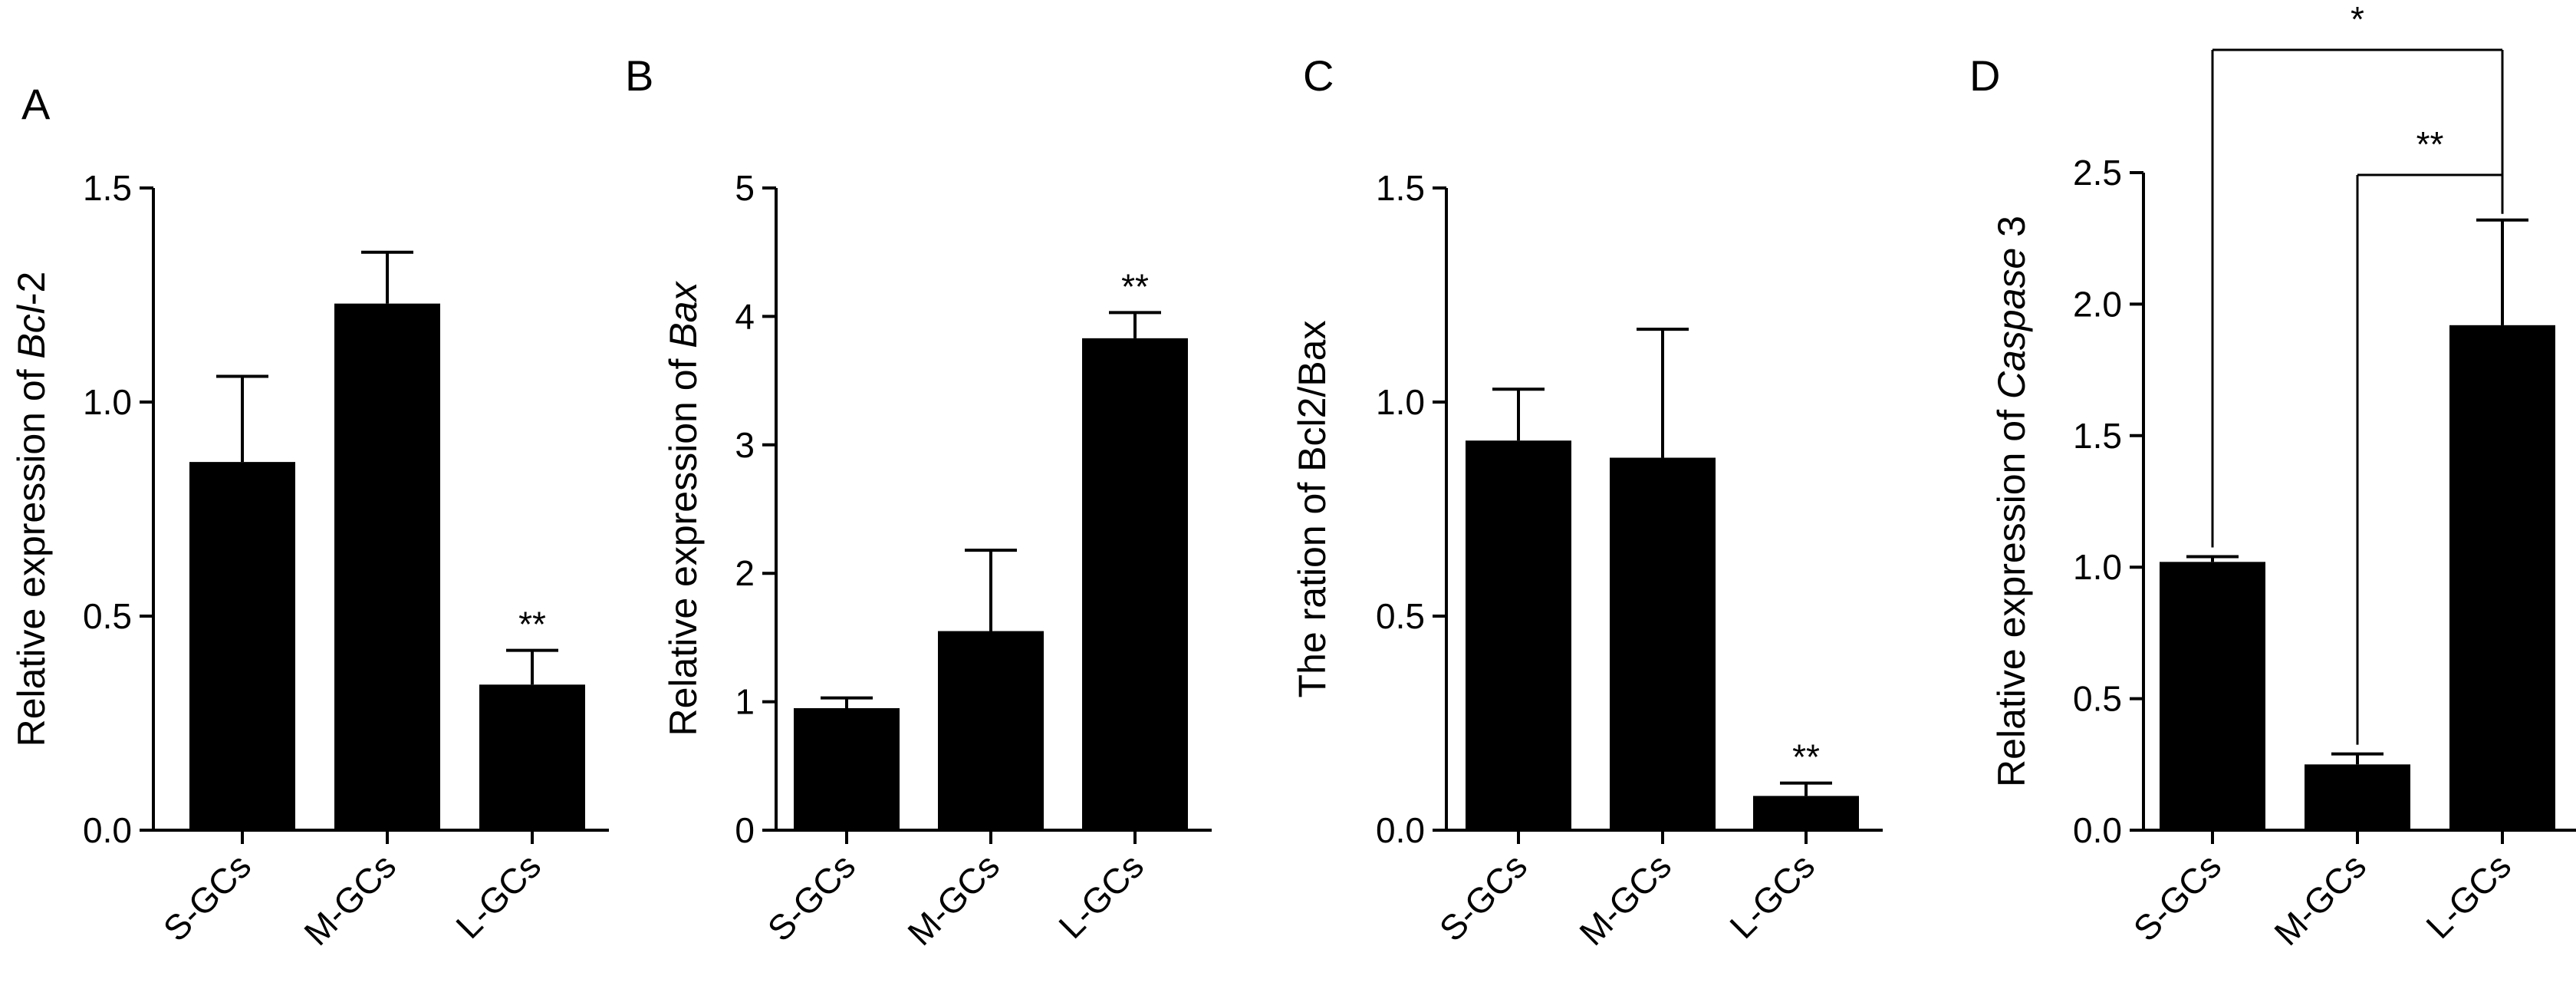 The width and height of the screenshot is (2576, 989). Describe the element at coordinates (2011, 323) in the screenshot. I see `y-axis-title-part: Caspase` at that location.